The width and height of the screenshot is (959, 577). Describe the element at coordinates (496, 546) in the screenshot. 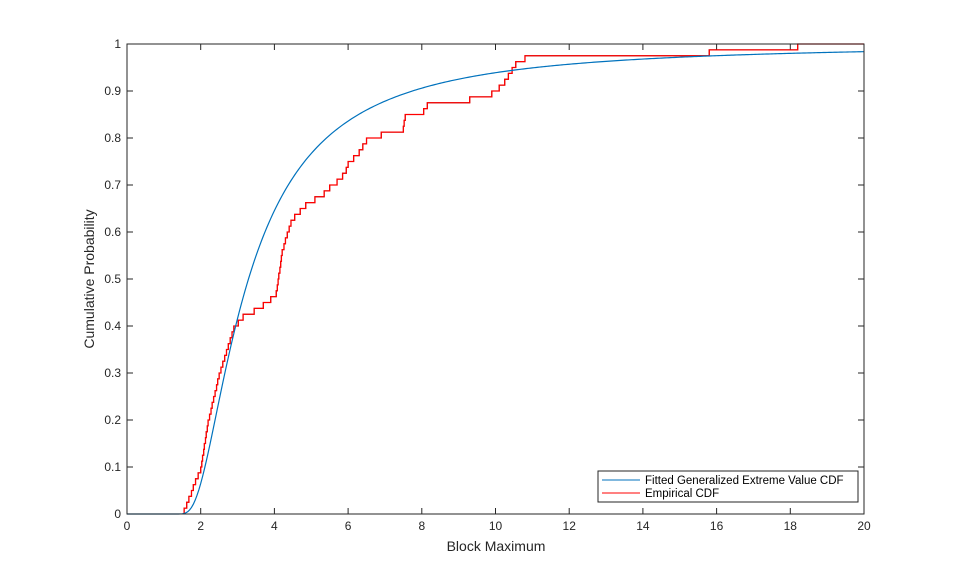

I see `x-axis-label: Block Maximum` at that location.